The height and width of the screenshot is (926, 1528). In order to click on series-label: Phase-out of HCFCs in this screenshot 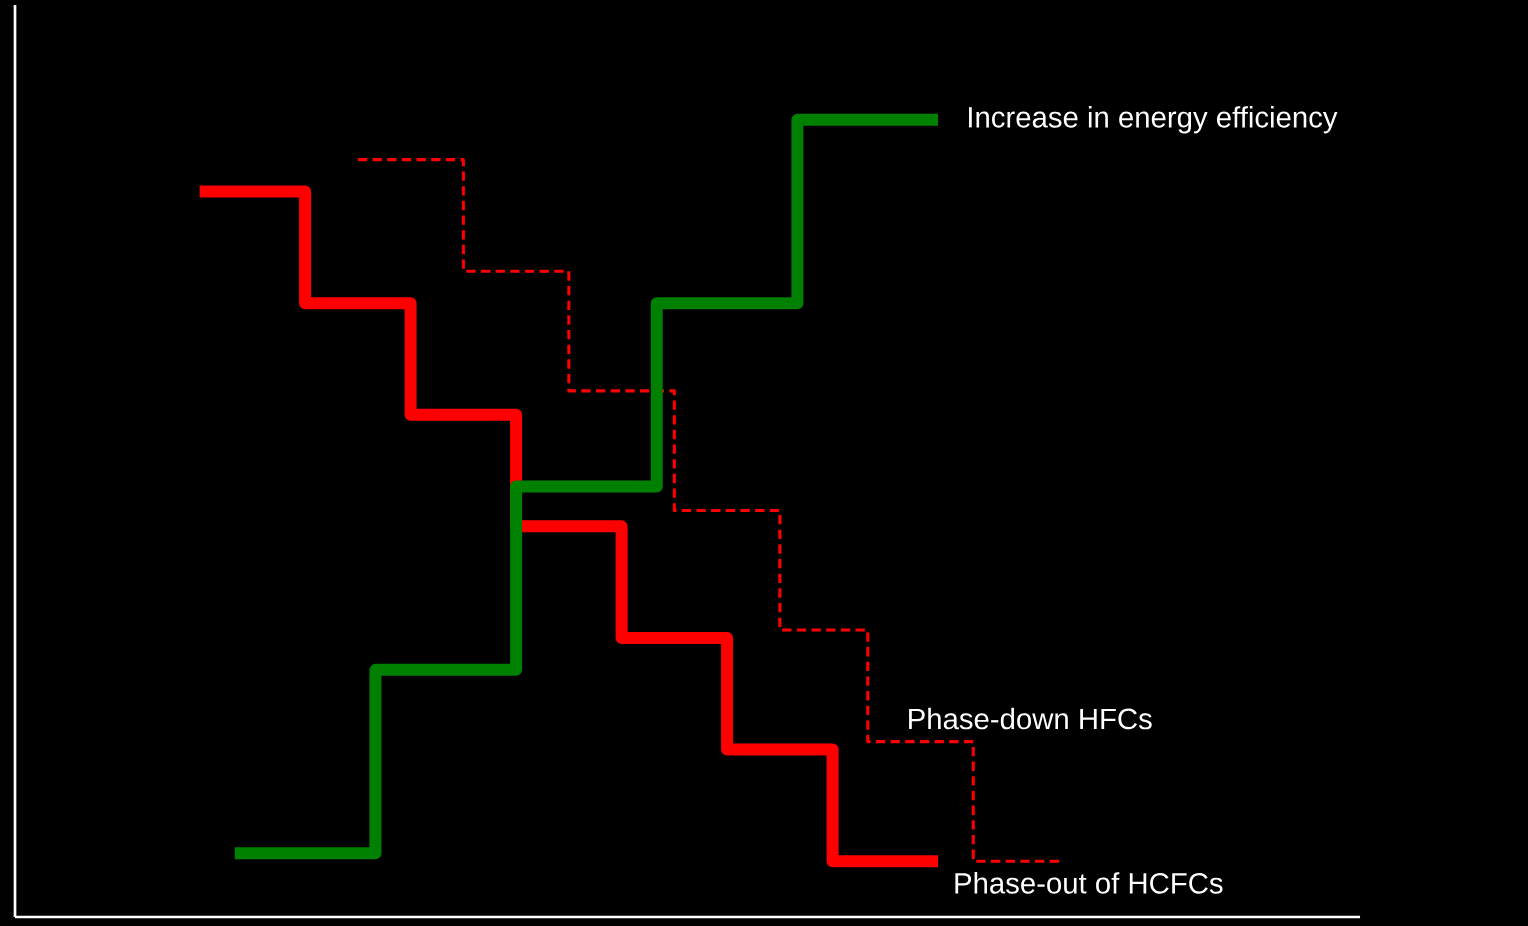, I will do `click(1089, 883)`.